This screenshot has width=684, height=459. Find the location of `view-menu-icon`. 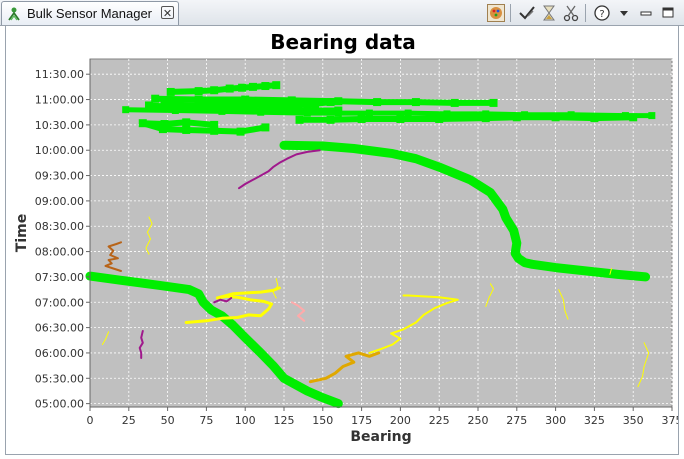

view-menu-icon is located at coordinates (624, 13).